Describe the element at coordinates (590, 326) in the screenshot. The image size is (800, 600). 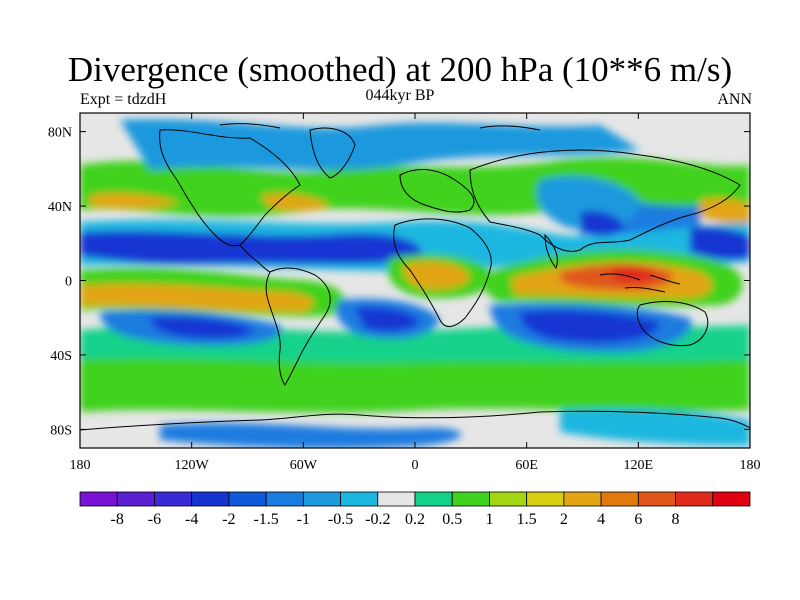
I see `field-indian-ocean-strong` at that location.